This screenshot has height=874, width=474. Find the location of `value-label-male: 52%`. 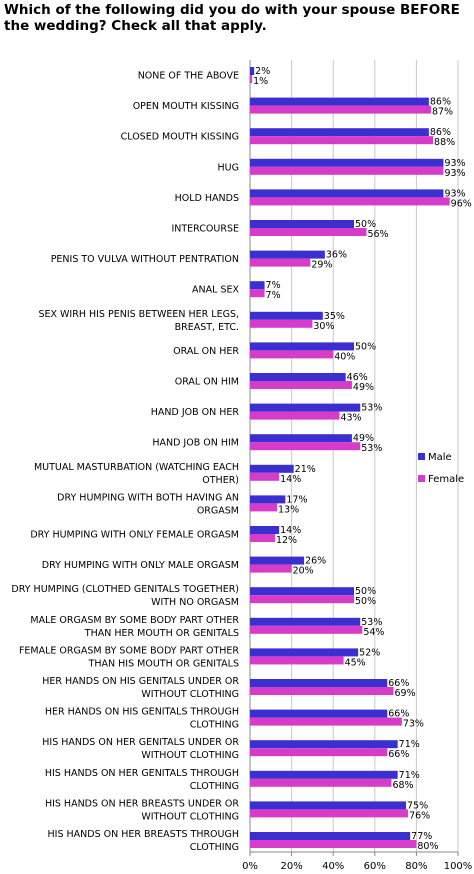

value-label-male: 52% is located at coordinates (369, 652).